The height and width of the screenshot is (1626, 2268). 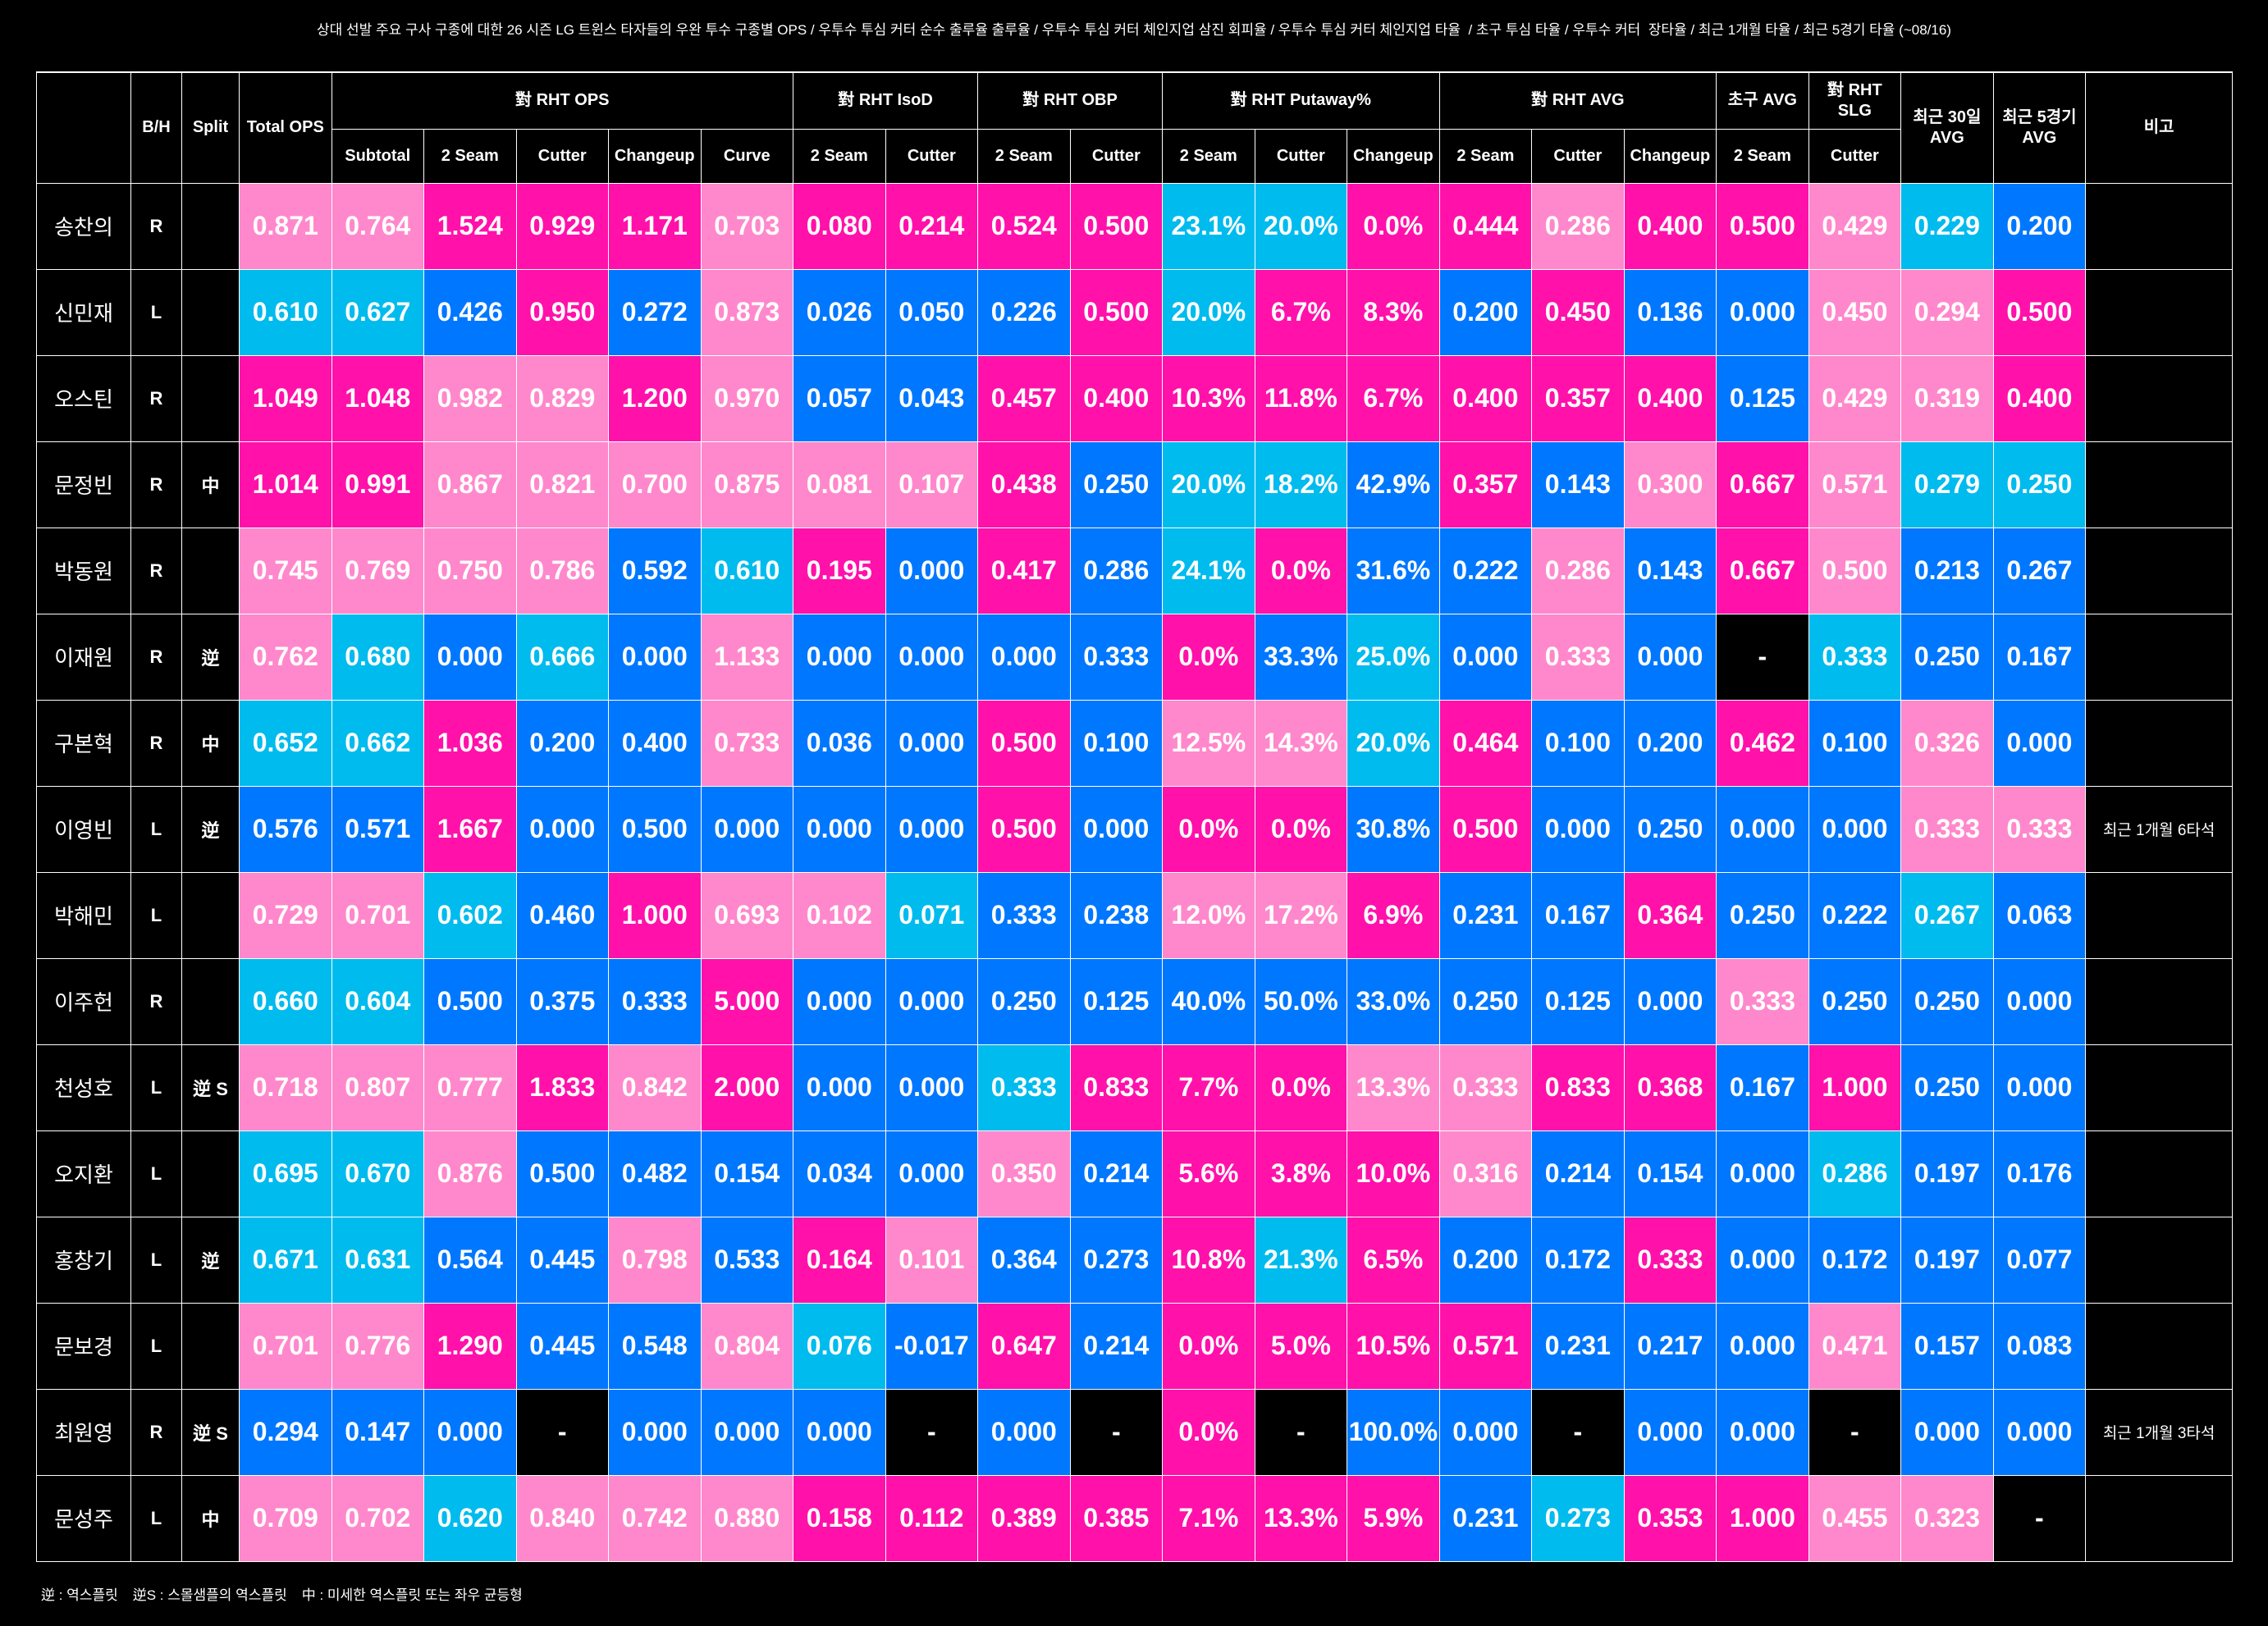 I want to click on legend-note: 逆S : 스몰샘플의 역스플릿, so click(x=209, y=1595).